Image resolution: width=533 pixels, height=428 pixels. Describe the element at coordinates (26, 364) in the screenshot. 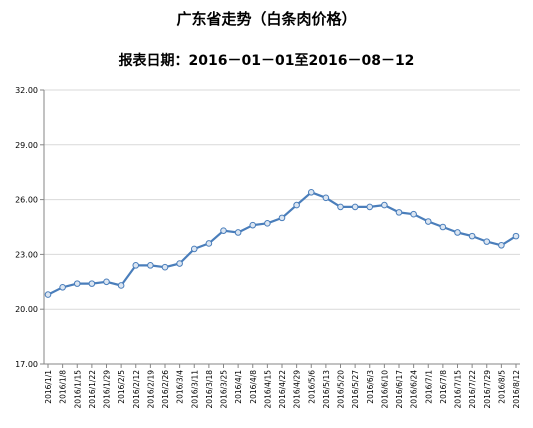

I see `y-tick-label: 17.00` at that location.